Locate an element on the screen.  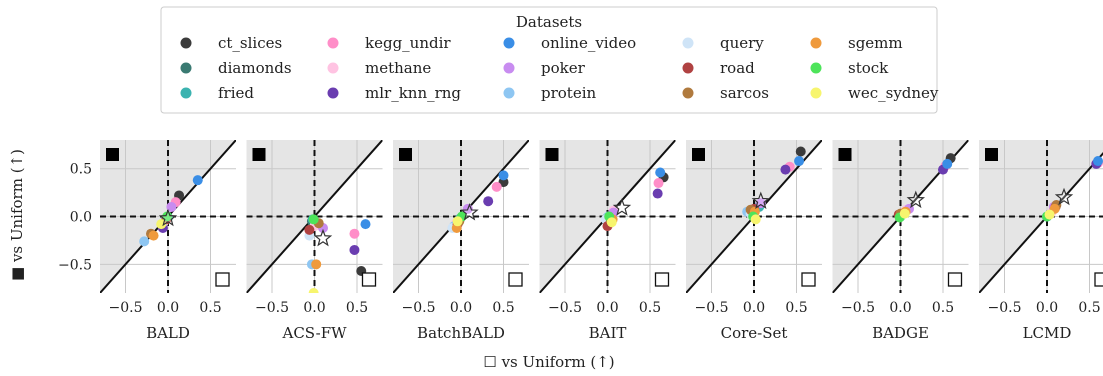
y-tick-label: −0.5 is located at coordinates (75, 265).